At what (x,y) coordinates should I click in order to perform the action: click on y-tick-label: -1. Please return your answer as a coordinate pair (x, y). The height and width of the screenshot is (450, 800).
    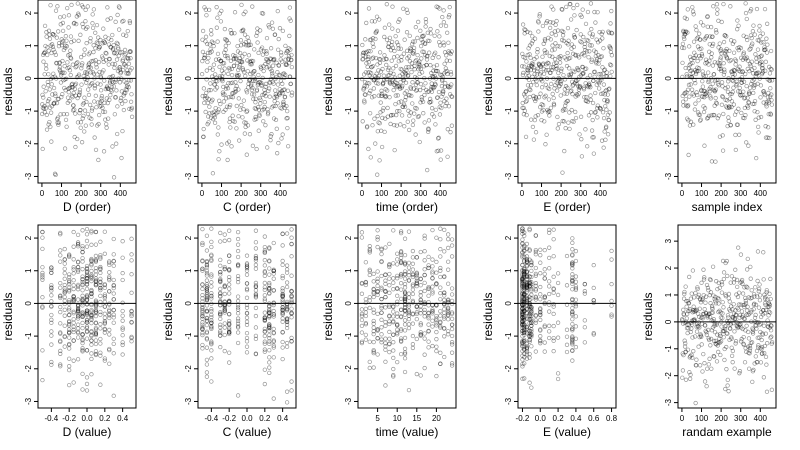
    Looking at the image, I should click on (348, 111).